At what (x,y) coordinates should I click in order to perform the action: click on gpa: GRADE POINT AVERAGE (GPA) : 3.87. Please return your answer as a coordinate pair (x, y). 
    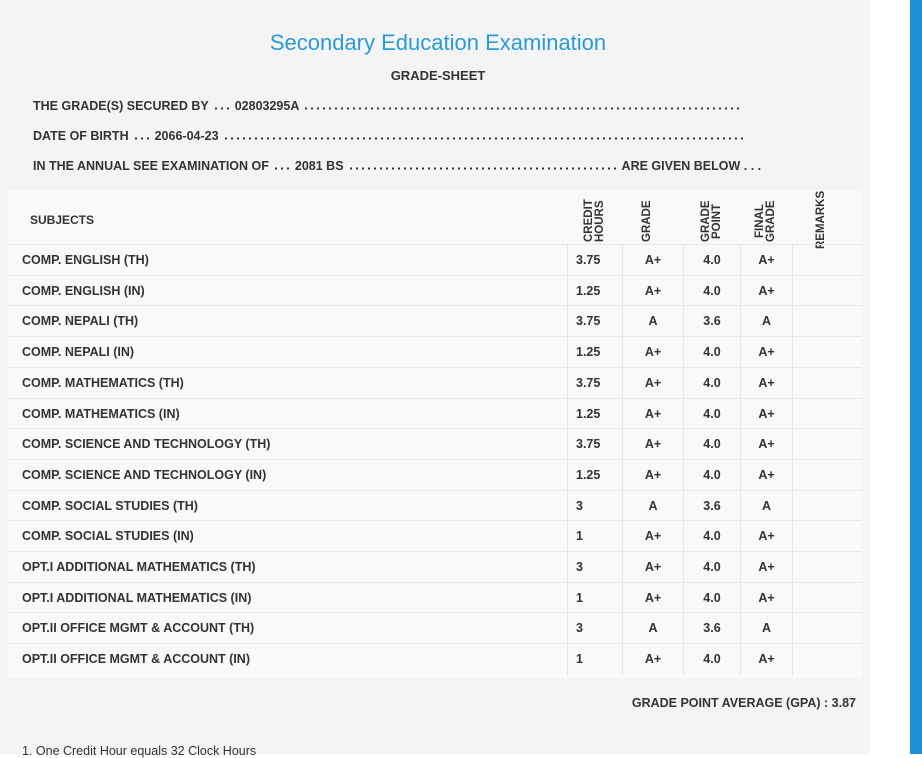
    Looking at the image, I should click on (744, 703).